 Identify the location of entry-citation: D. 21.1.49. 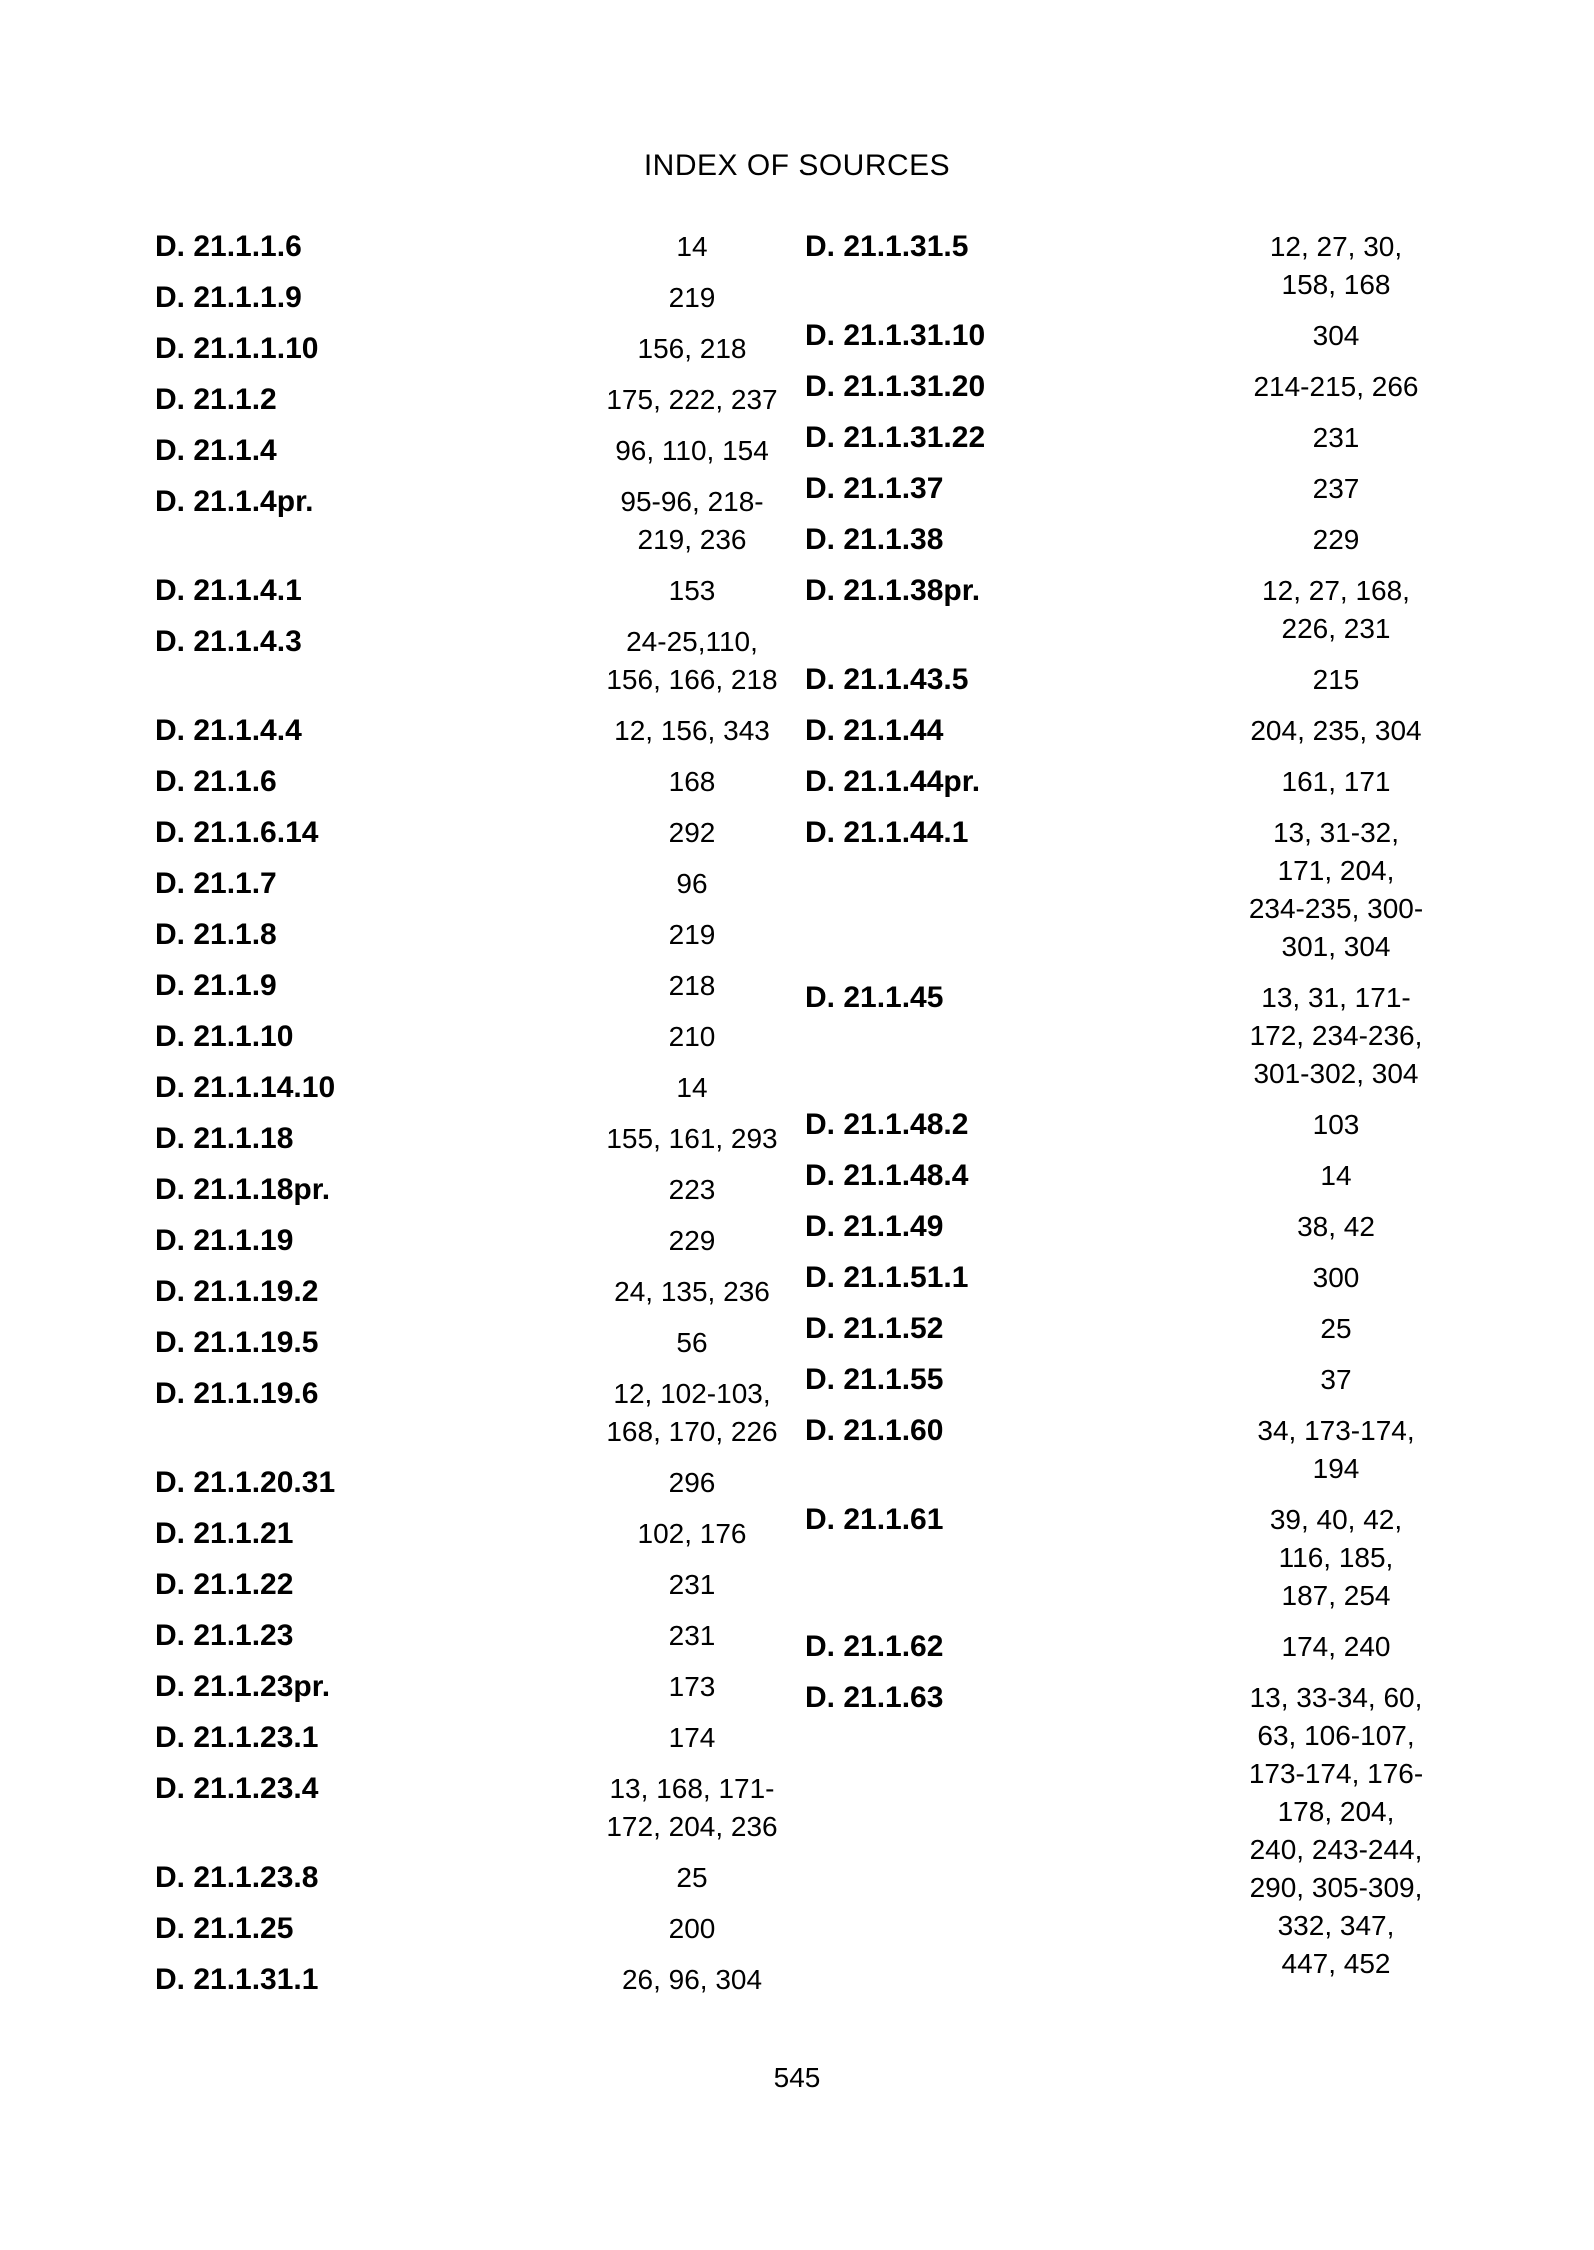
(874, 1226).